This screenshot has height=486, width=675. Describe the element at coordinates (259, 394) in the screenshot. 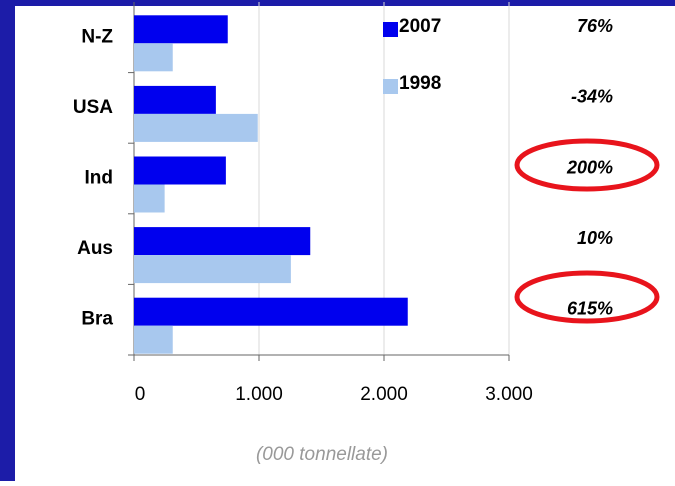

I see `x-tick-label: 1.000` at that location.